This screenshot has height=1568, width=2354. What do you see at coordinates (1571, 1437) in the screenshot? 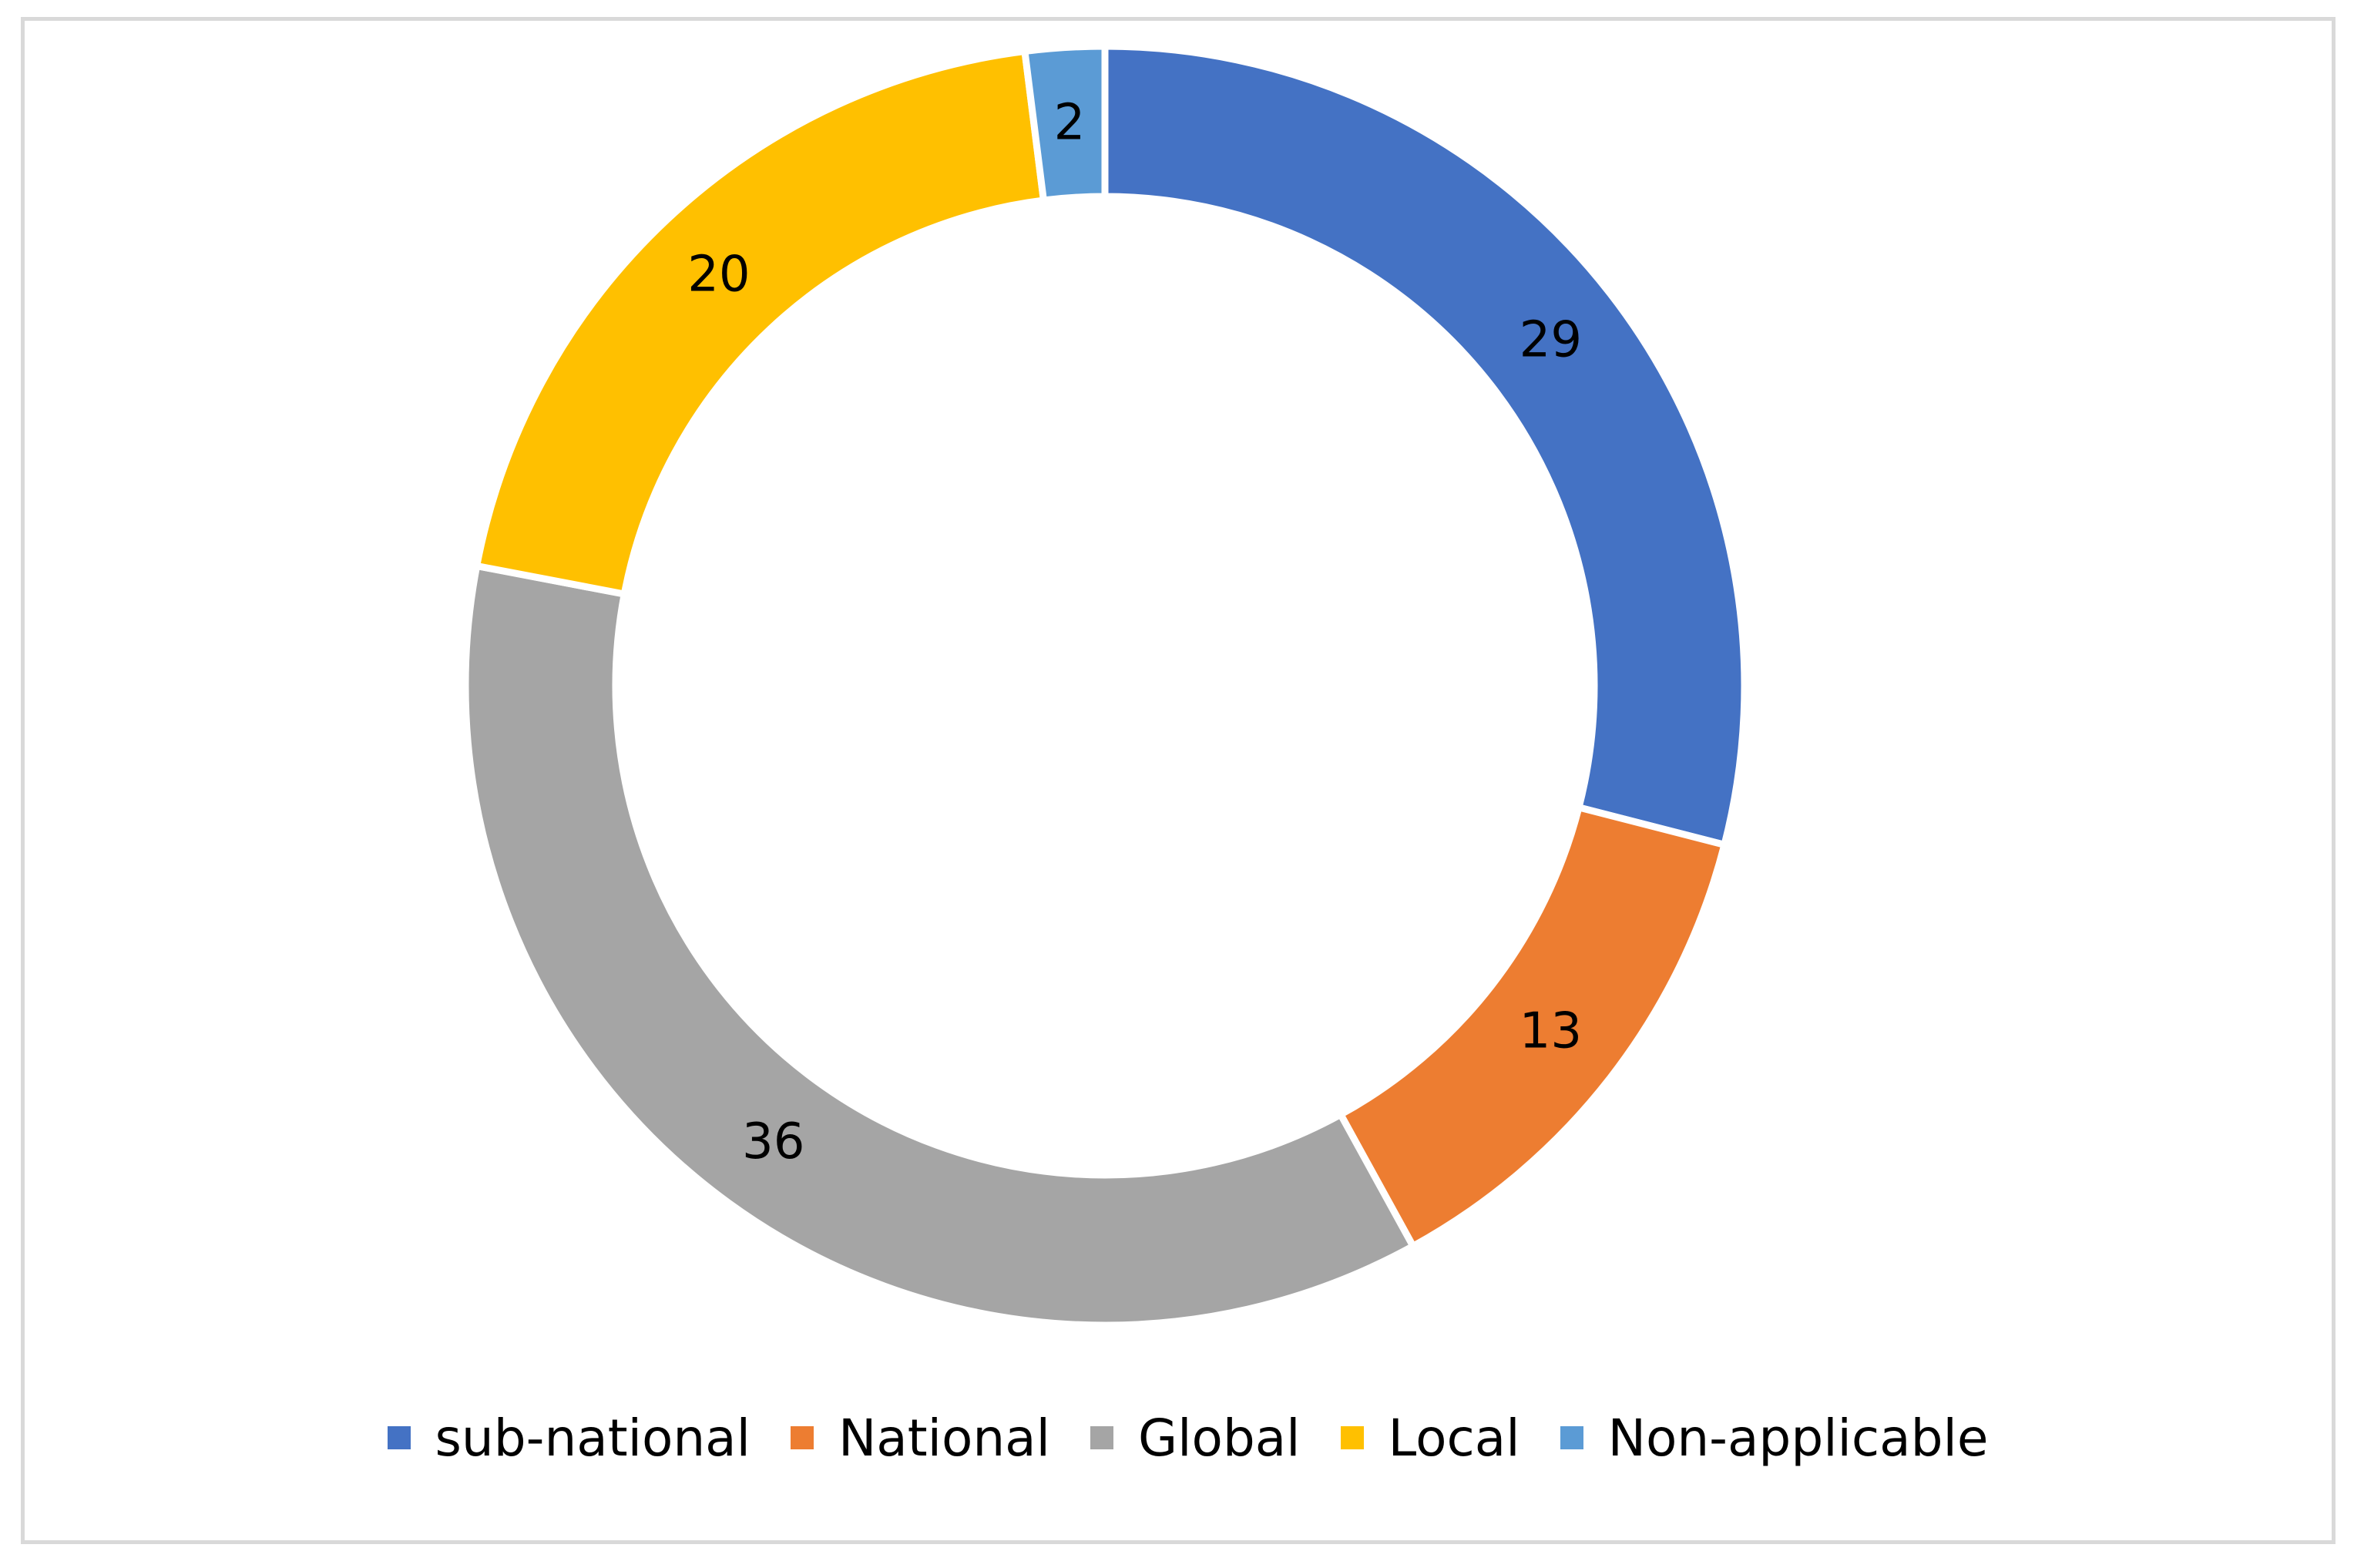
I see `legend-swatch-non-applicable` at bounding box center [1571, 1437].